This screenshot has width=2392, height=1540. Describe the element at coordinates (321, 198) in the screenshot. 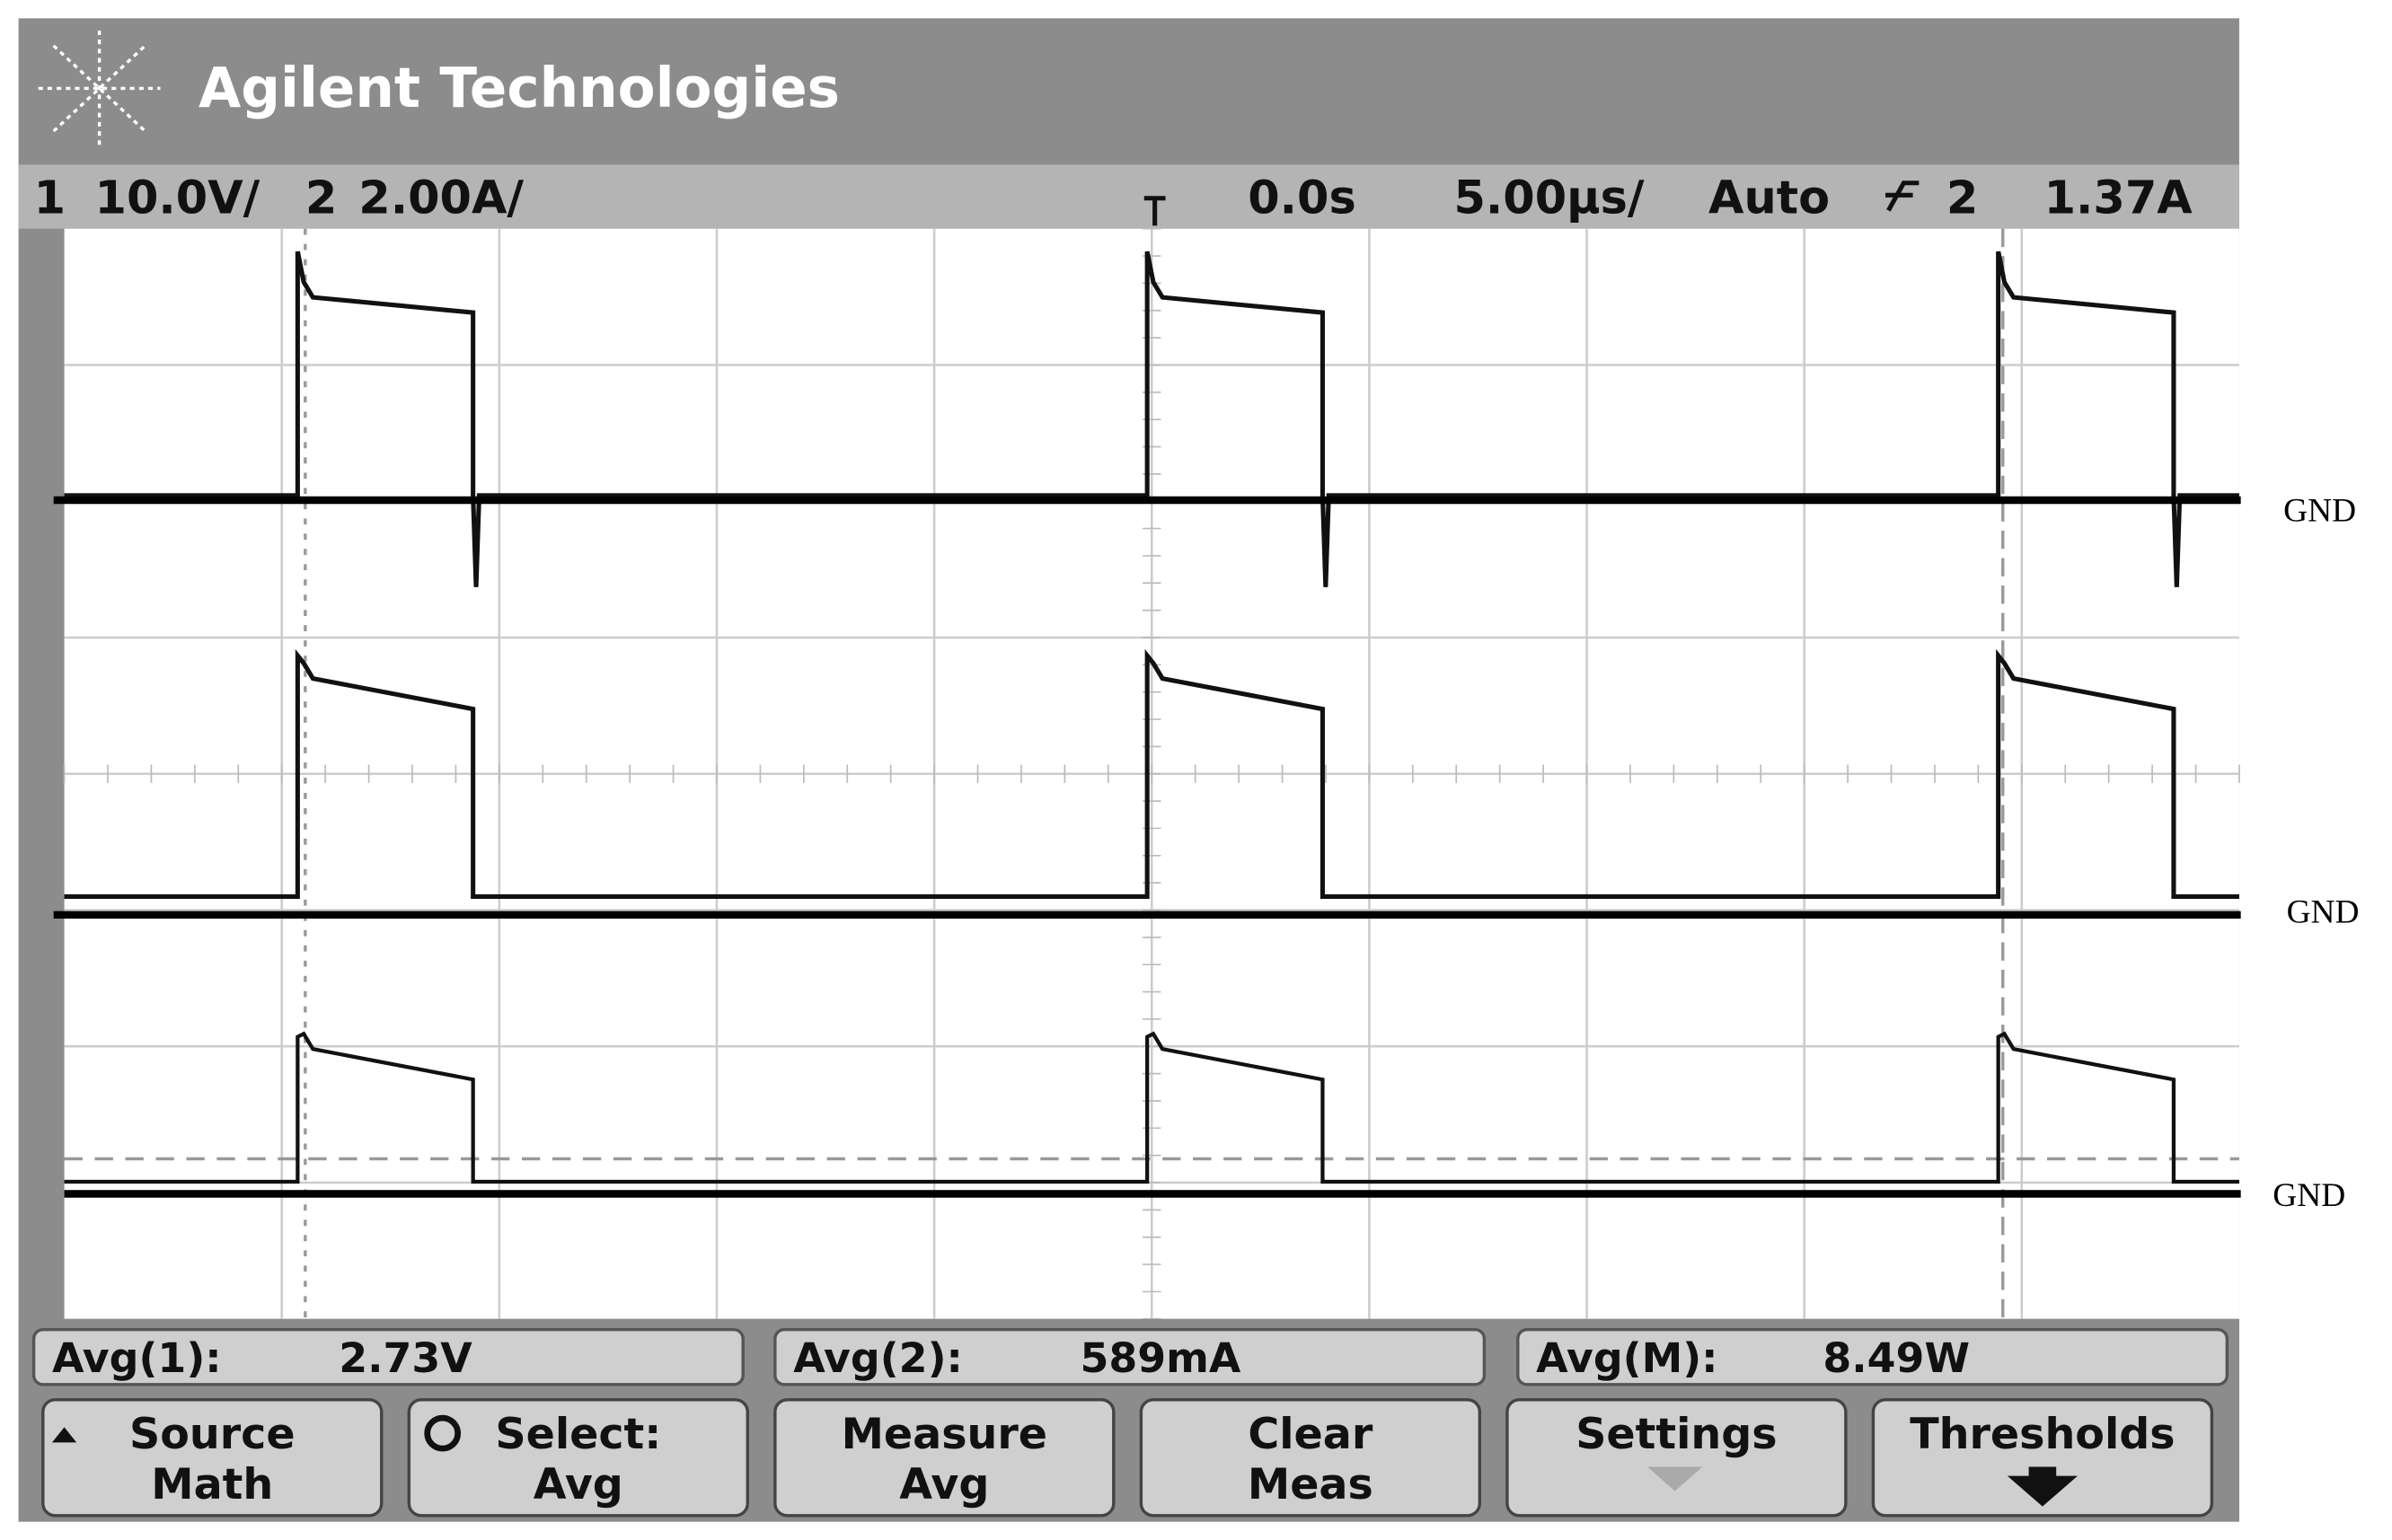

I see `ch2-number: 2` at that location.